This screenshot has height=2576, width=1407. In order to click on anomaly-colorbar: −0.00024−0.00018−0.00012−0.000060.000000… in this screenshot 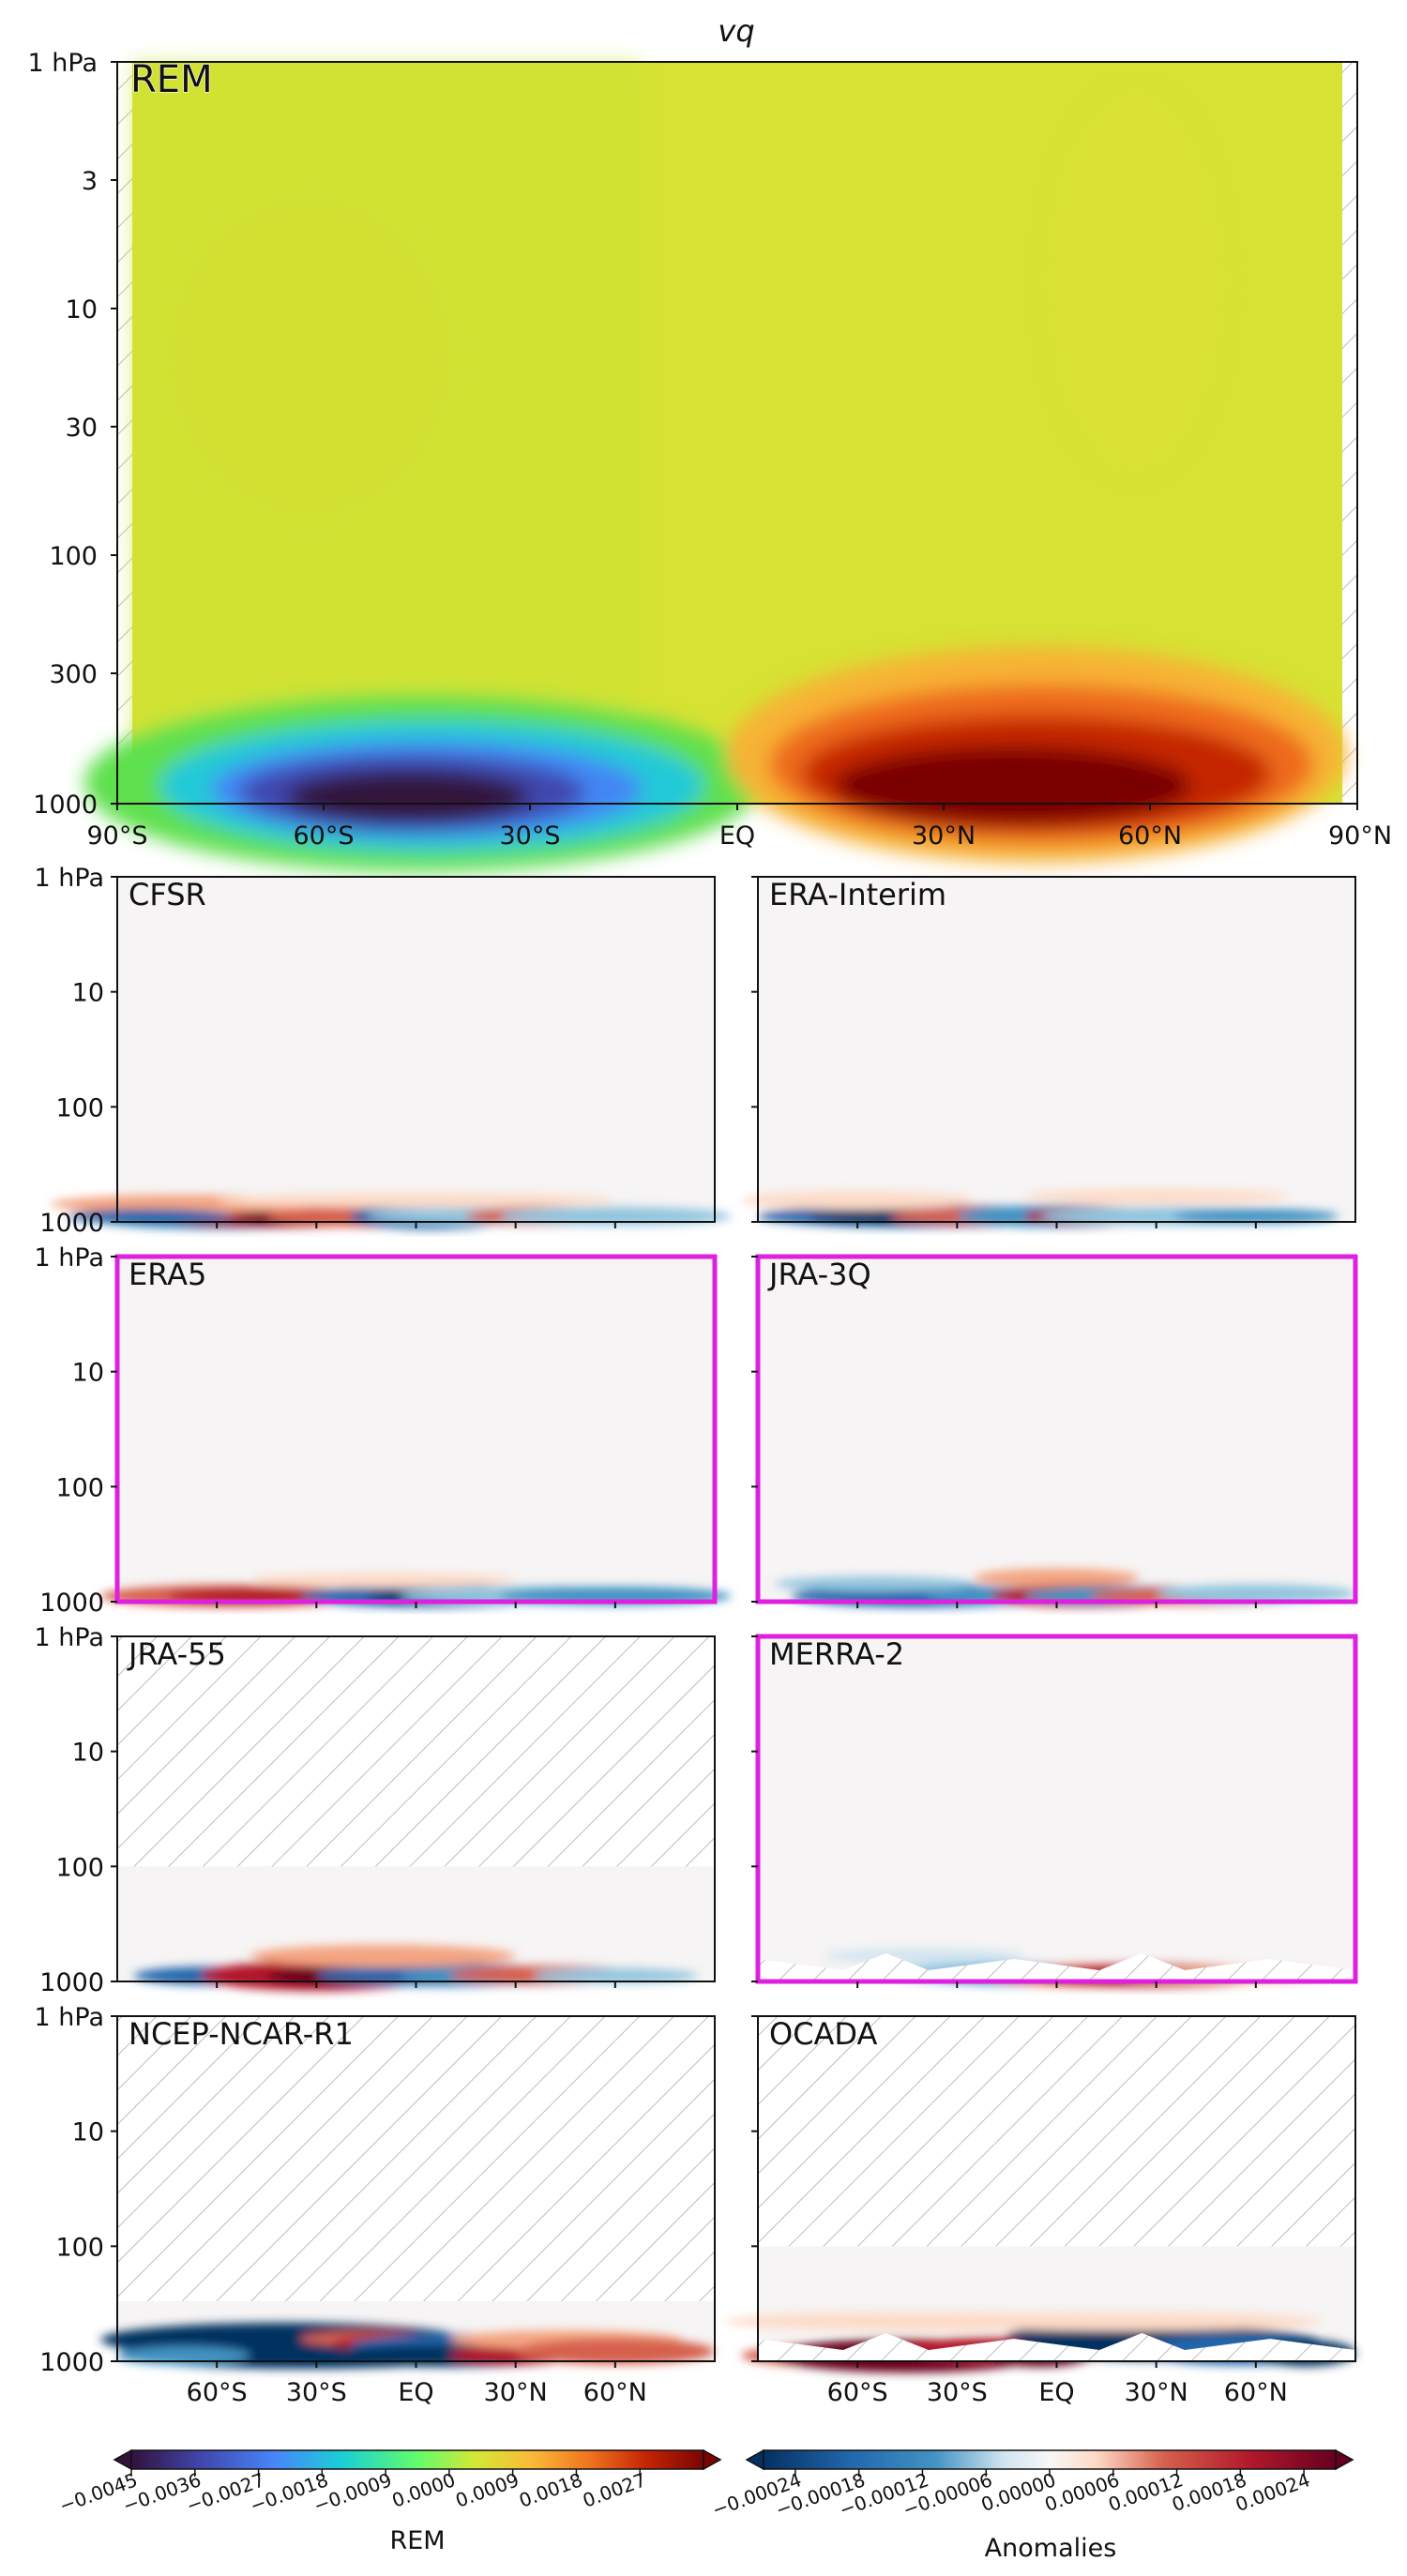, I will do `click(1031, 2505)`.